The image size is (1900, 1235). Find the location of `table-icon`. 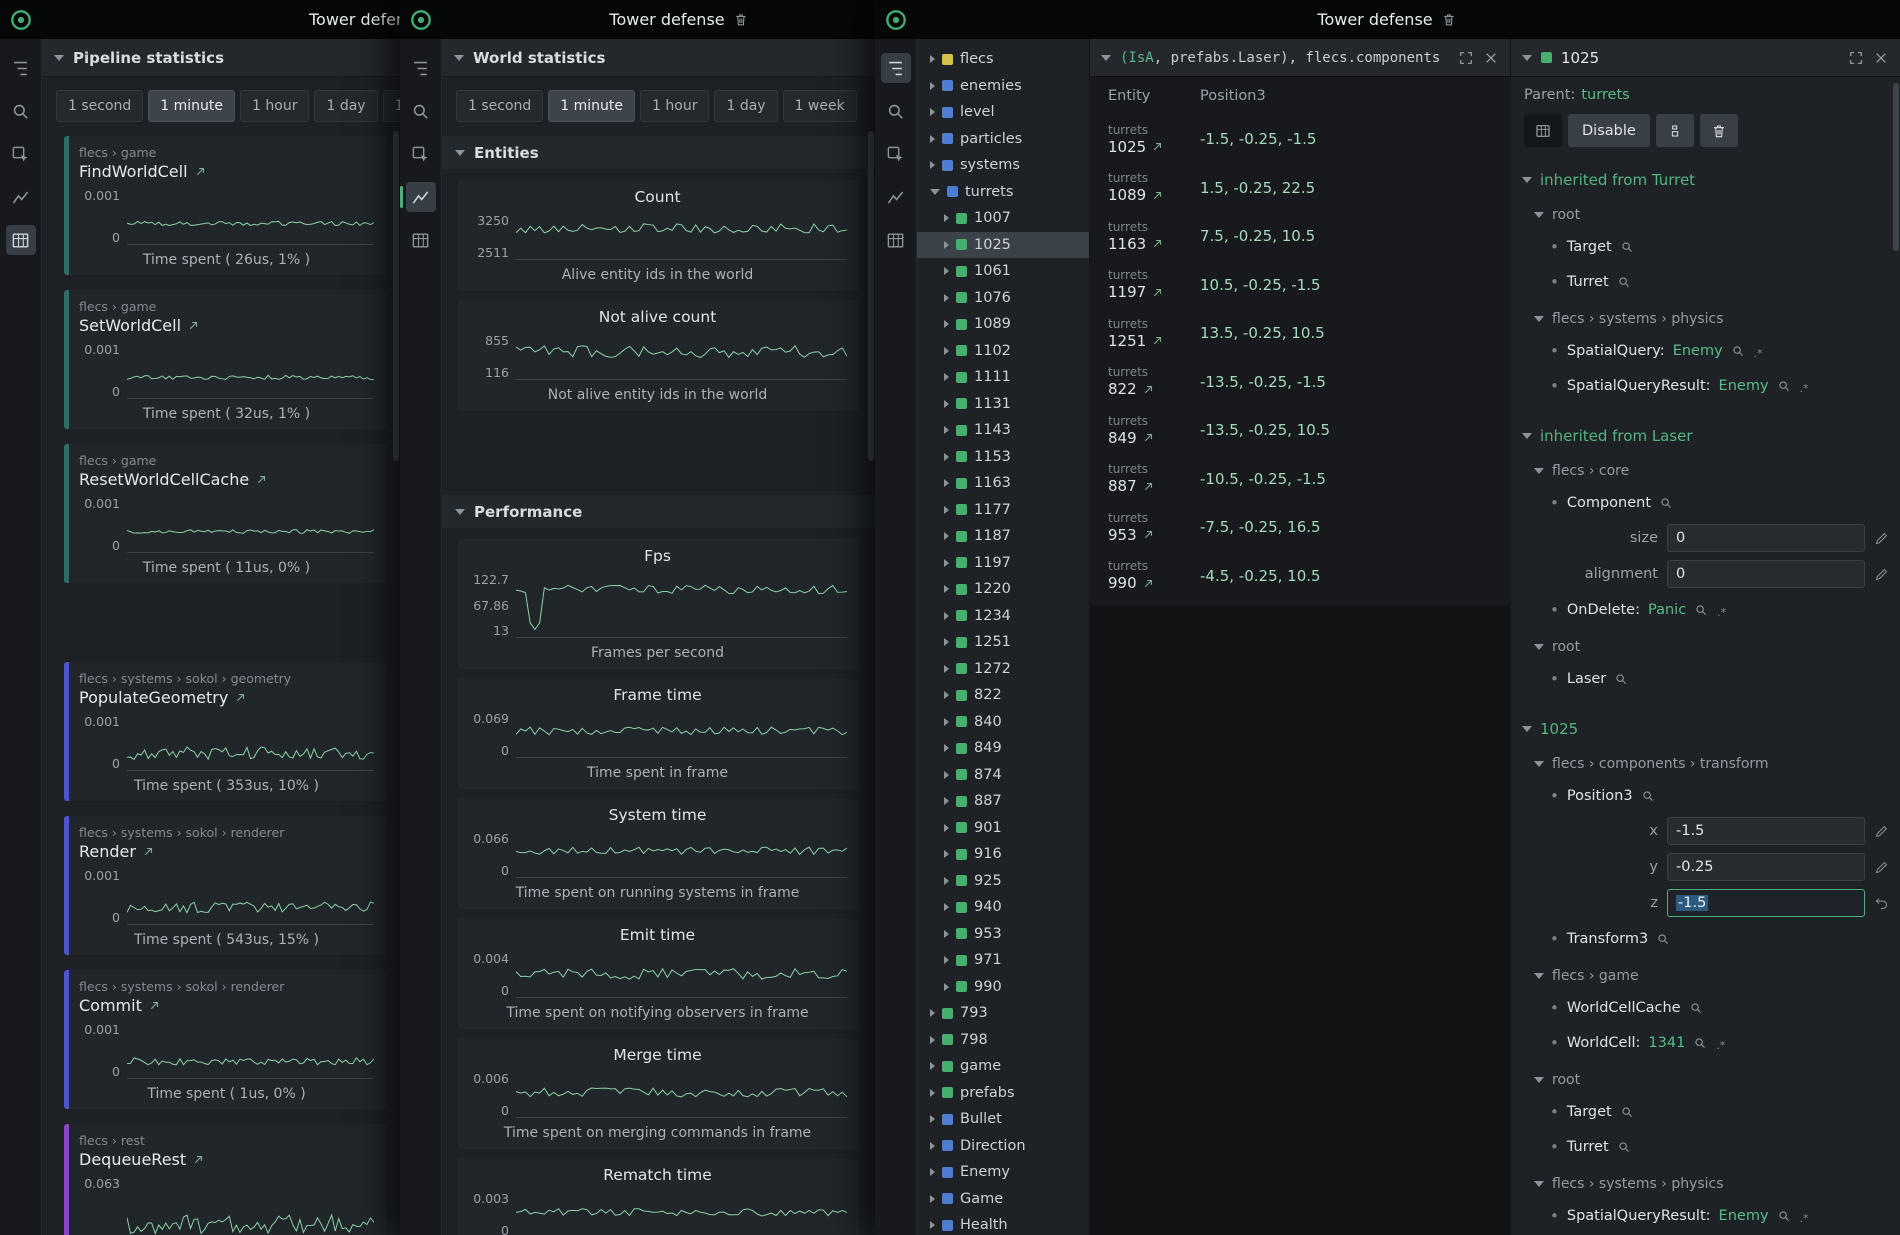

table-icon is located at coordinates (896, 240).